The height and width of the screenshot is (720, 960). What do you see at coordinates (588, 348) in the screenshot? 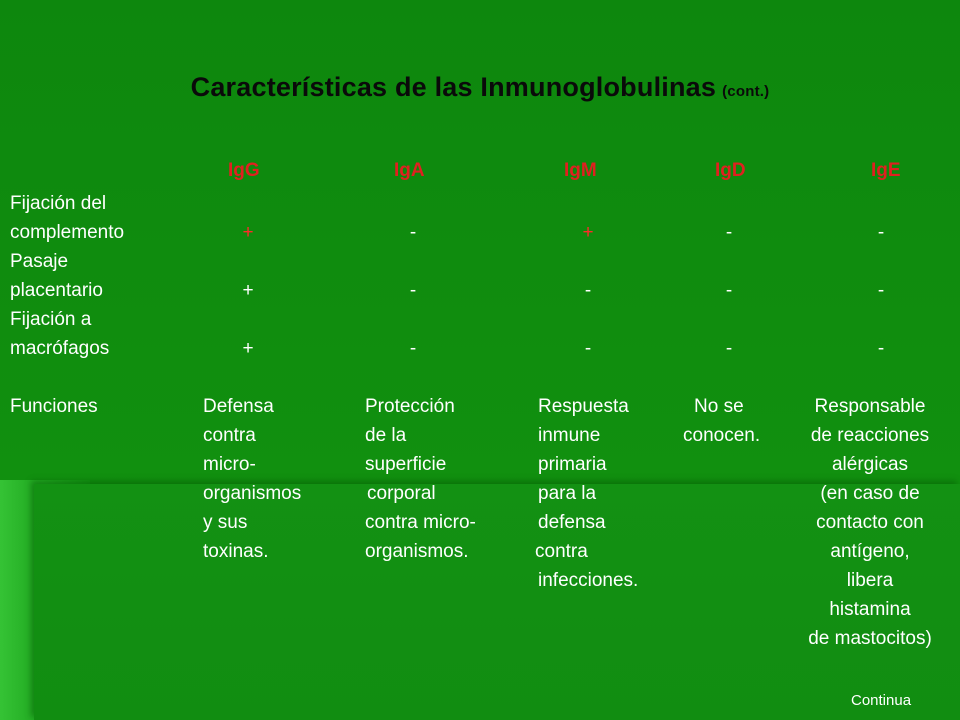
I see `cell-macrofagos-igm: -` at bounding box center [588, 348].